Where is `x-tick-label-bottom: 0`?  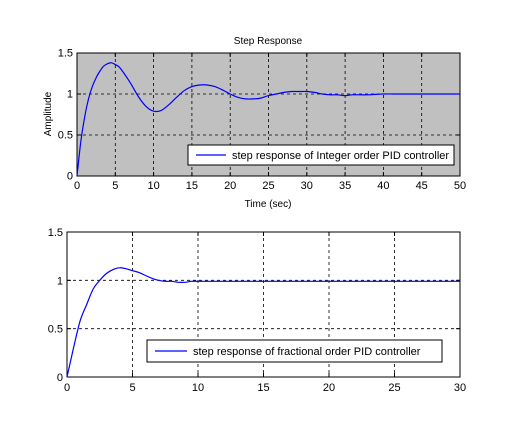 x-tick-label-bottom: 0 is located at coordinates (67, 388).